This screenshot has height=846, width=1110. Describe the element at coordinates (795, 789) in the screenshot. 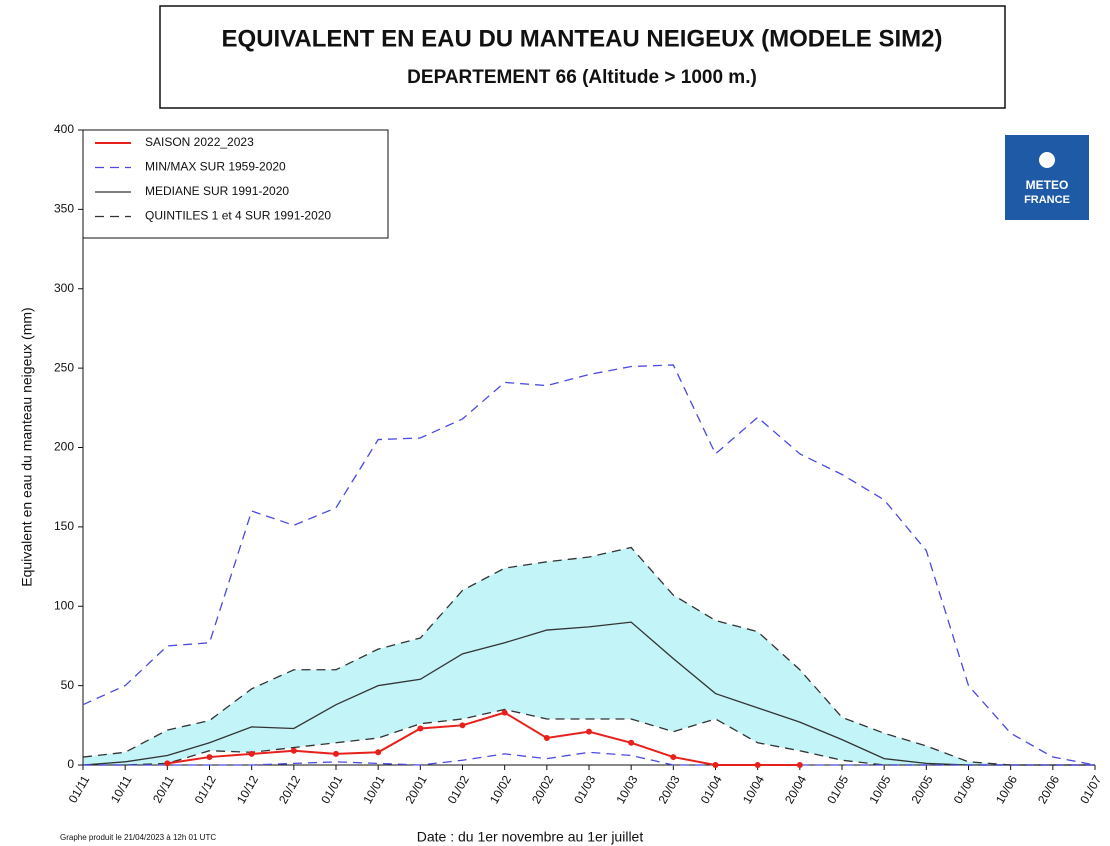

I see `x-tick-label: 20/04` at that location.